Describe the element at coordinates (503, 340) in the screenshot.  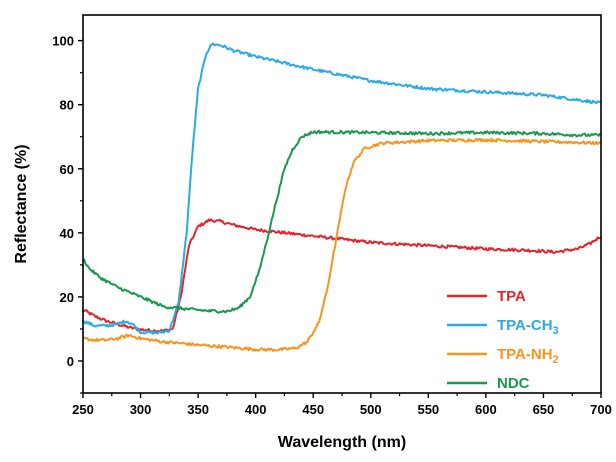
I see `legend: TPA TPA-CH3 TPA-NH2 NDC` at that location.